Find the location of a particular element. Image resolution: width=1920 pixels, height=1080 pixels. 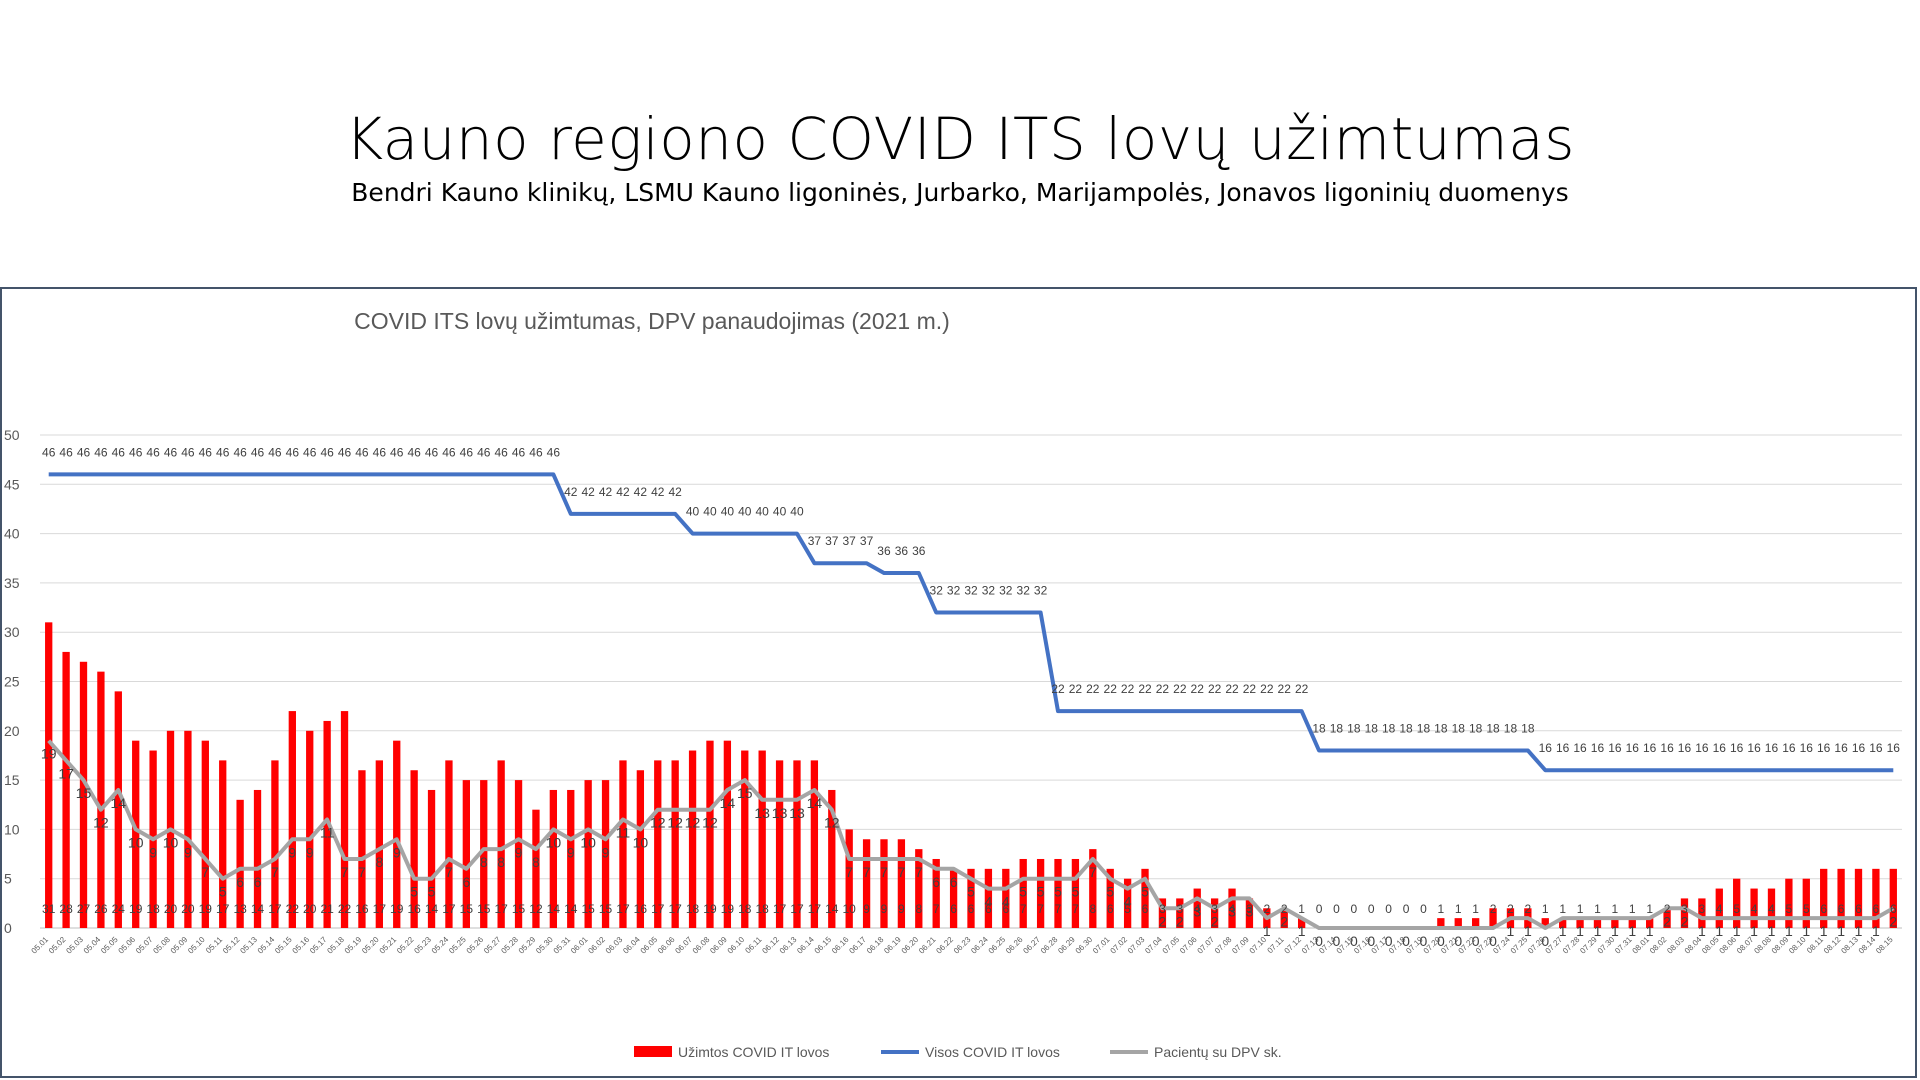

x-tick-label: 05.12 is located at coordinates (231, 945).